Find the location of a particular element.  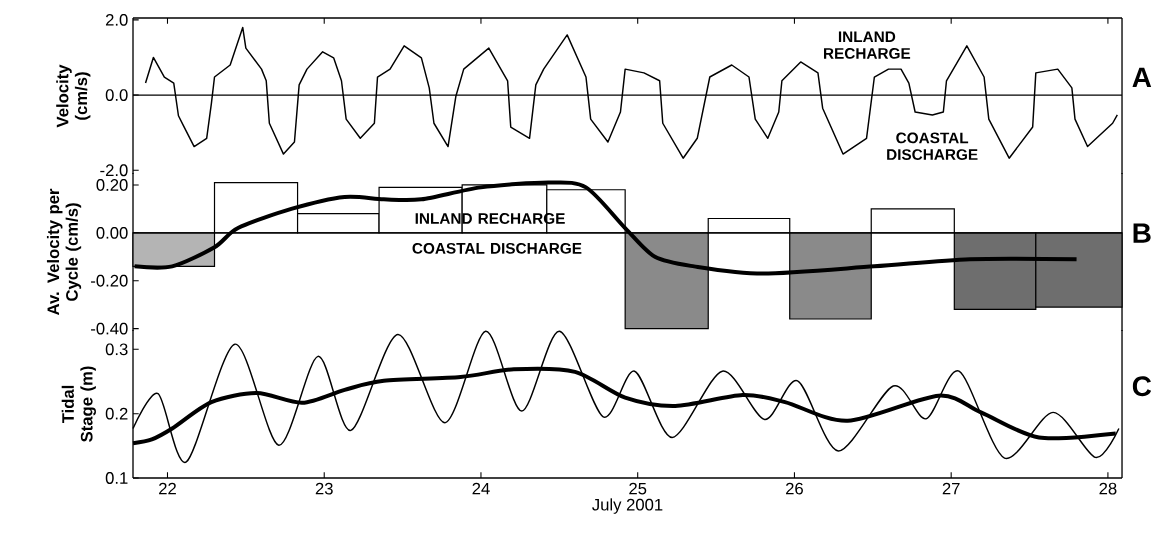

x-tick-label: 28 is located at coordinates (1108, 488).